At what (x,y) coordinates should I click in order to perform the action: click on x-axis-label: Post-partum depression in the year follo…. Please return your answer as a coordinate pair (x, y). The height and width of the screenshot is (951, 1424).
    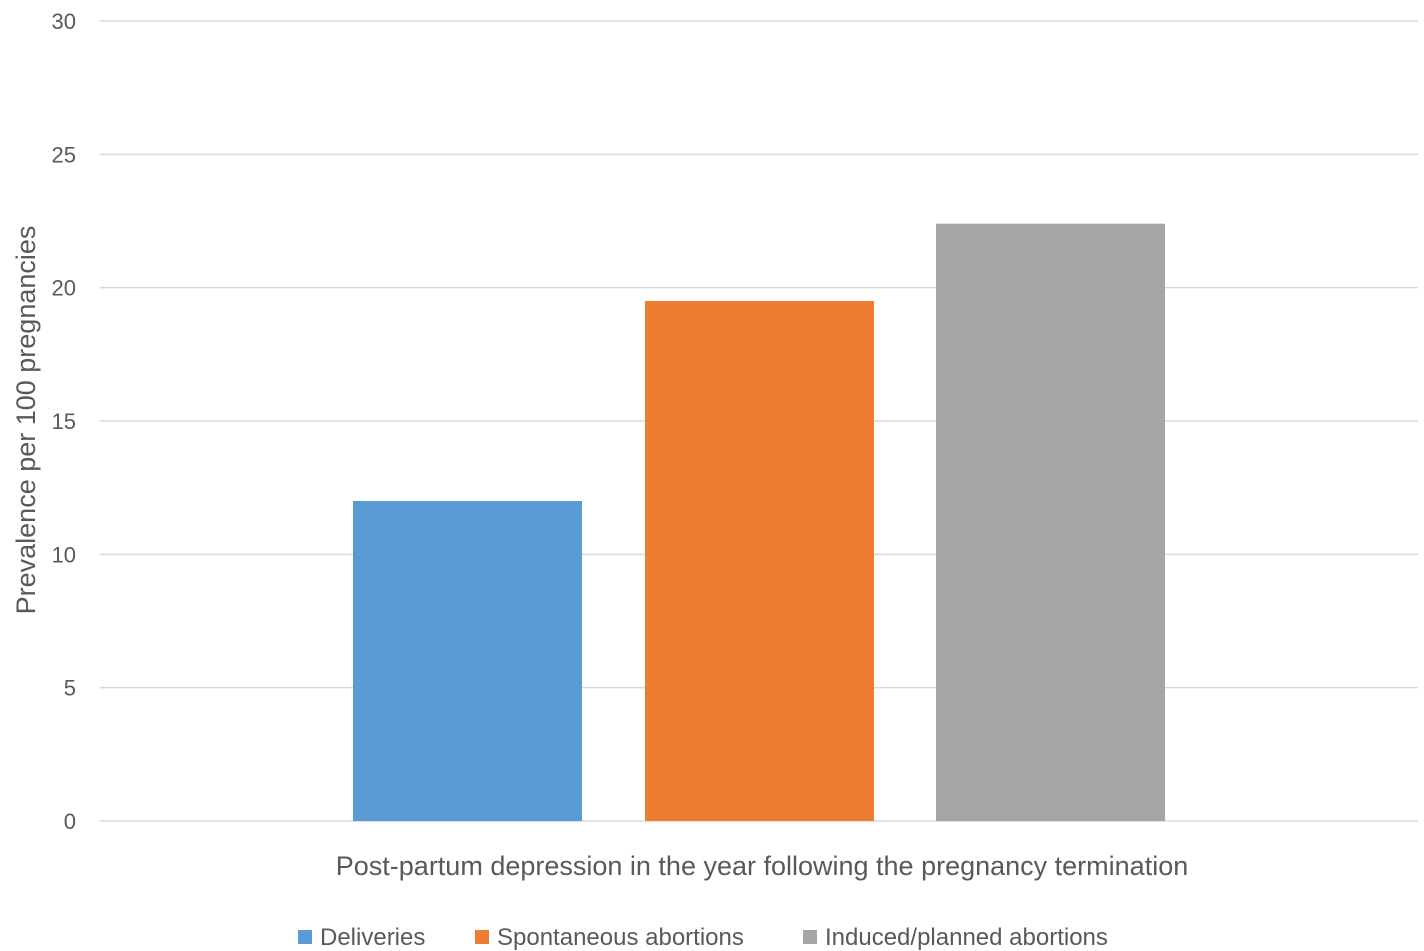
    Looking at the image, I should click on (762, 866).